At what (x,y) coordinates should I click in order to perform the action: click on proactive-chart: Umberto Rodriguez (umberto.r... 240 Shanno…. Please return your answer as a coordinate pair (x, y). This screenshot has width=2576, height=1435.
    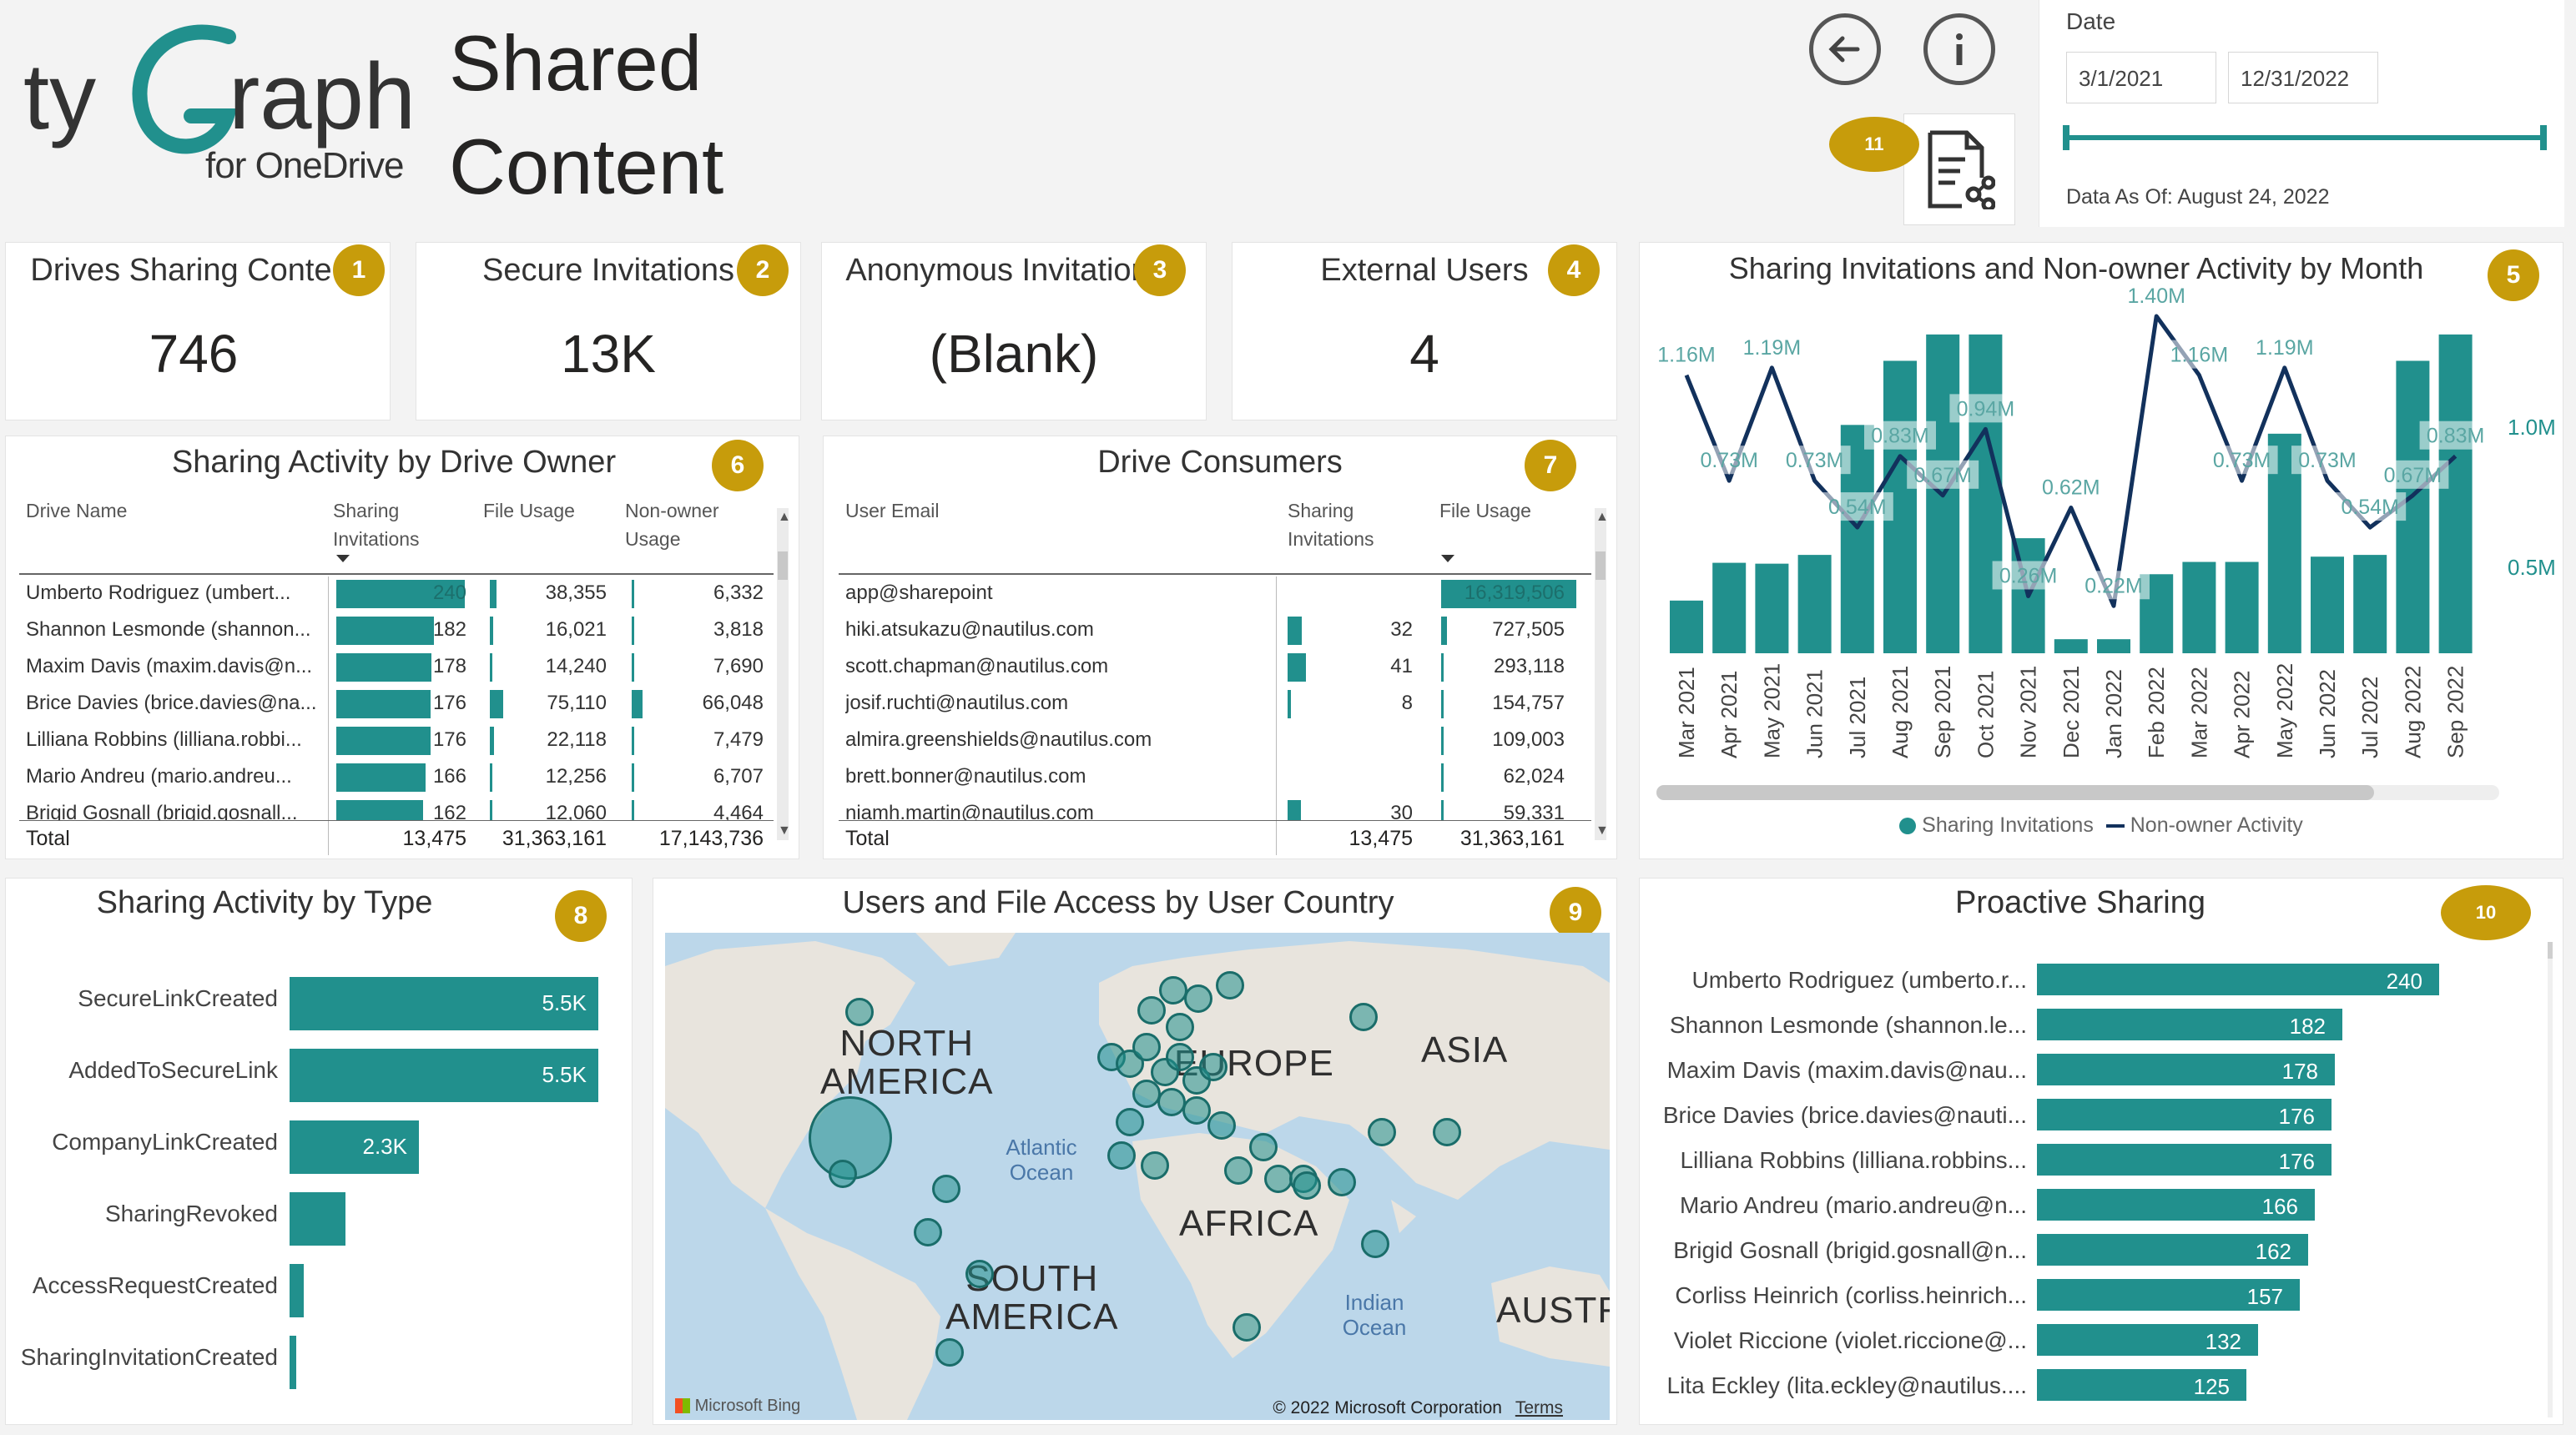
    Looking at the image, I should click on (2102, 1152).